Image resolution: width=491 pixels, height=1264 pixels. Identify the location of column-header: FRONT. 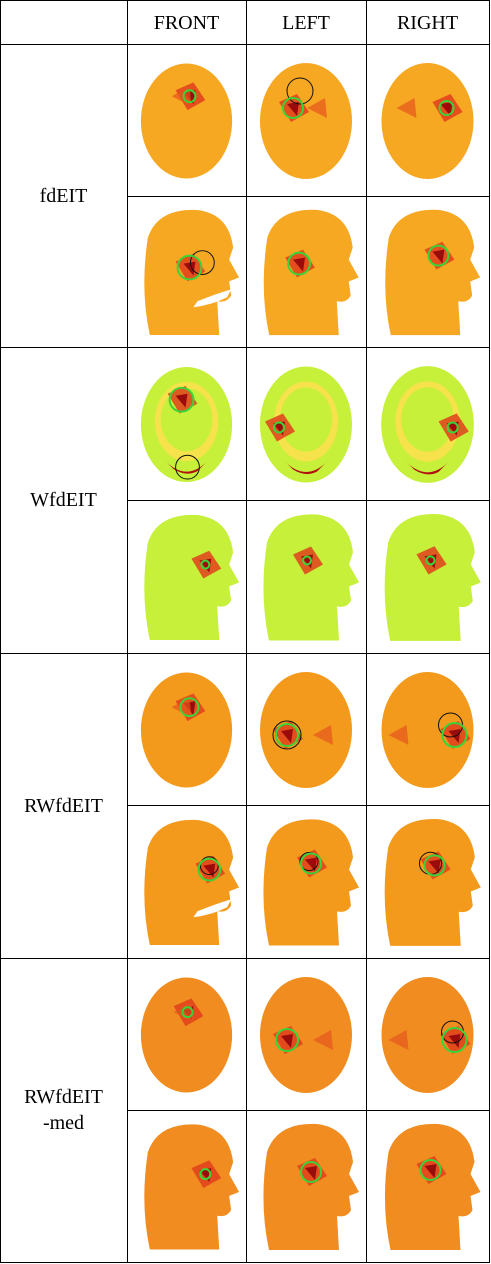
(186, 23).